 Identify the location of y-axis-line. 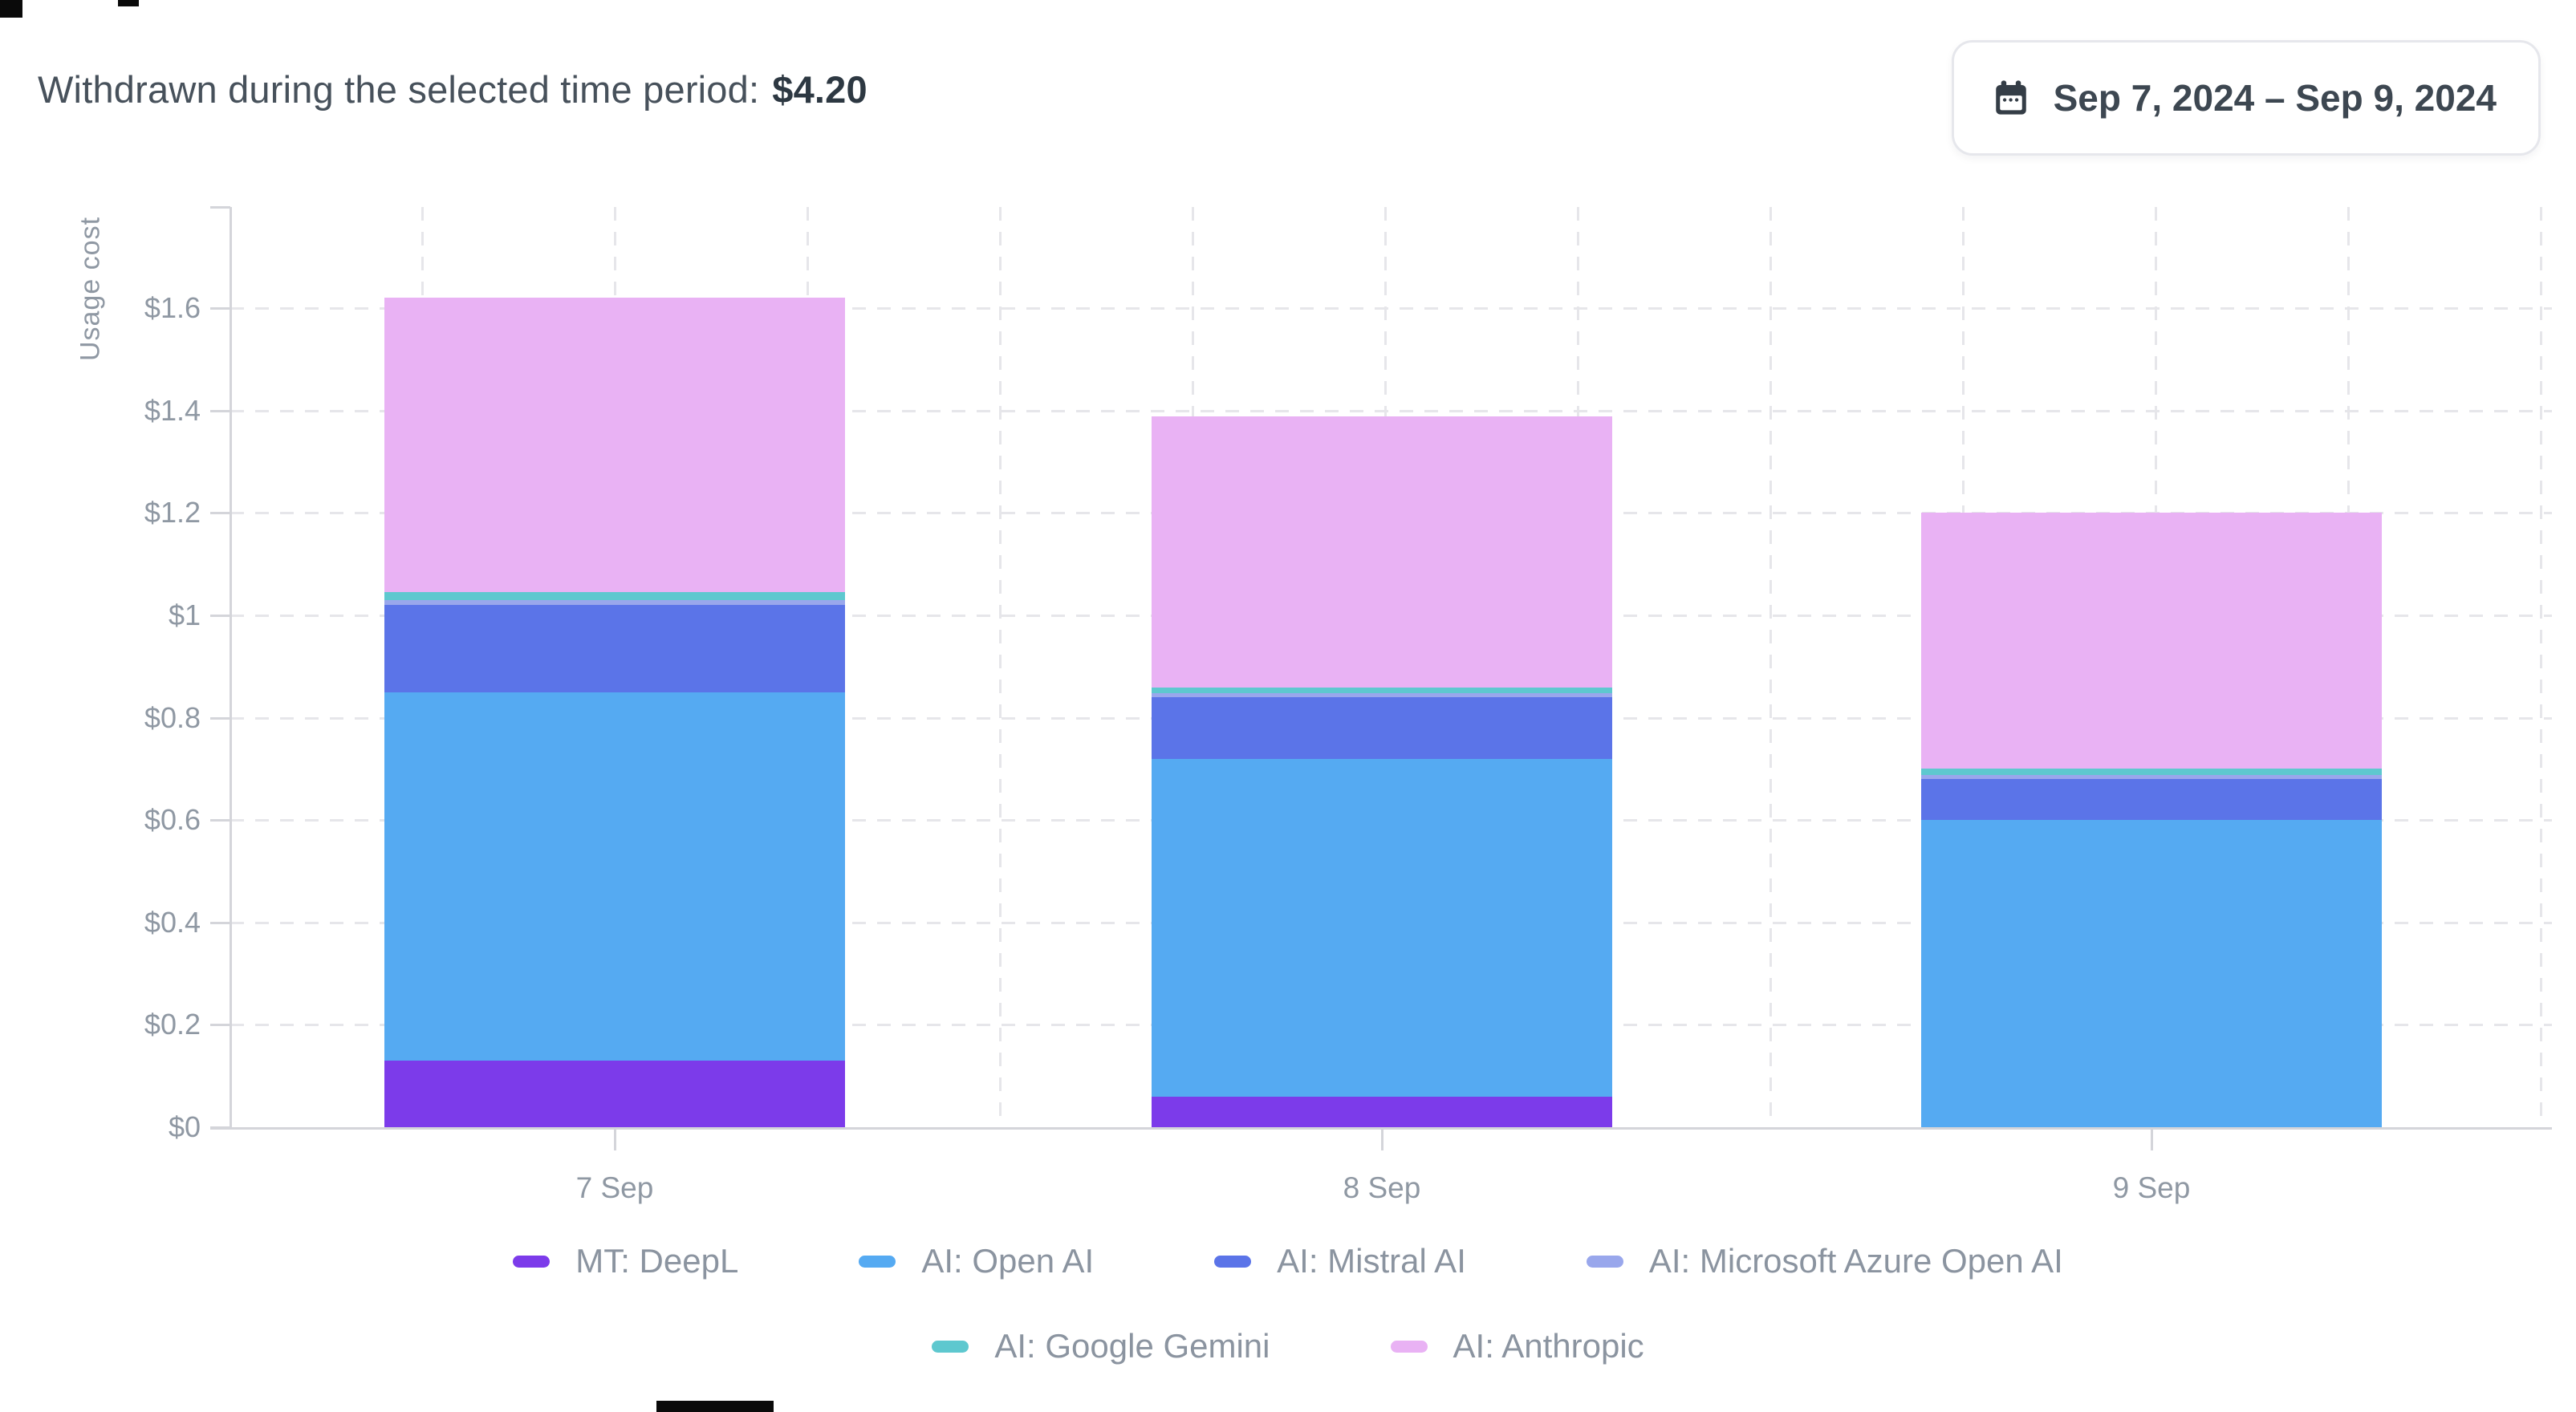
(231, 668).